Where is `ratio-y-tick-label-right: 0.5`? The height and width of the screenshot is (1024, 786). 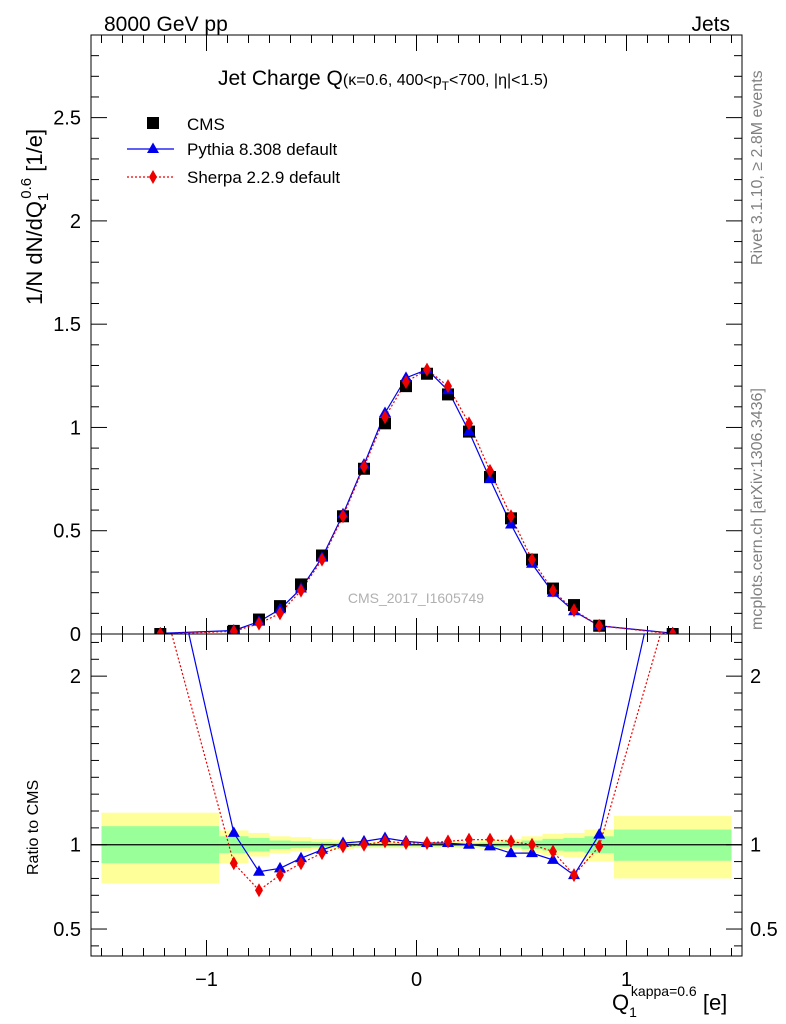 ratio-y-tick-label-right: 0.5 is located at coordinates (764, 930).